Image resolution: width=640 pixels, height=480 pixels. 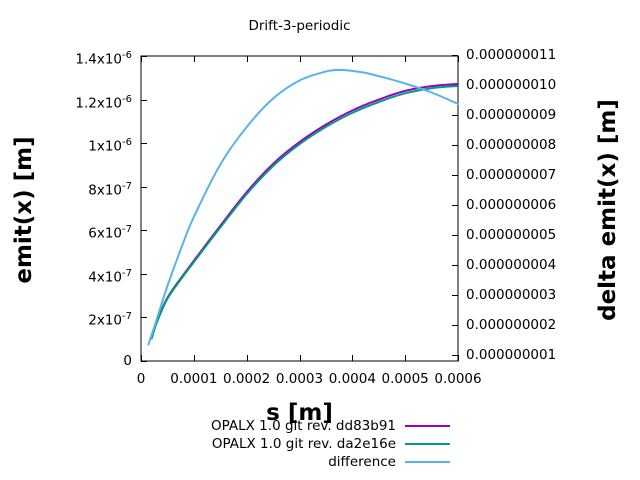 I want to click on legend-item-opalx-da2e16e: OPALX 1.0 git rev. da2e16e, so click(x=255, y=444).